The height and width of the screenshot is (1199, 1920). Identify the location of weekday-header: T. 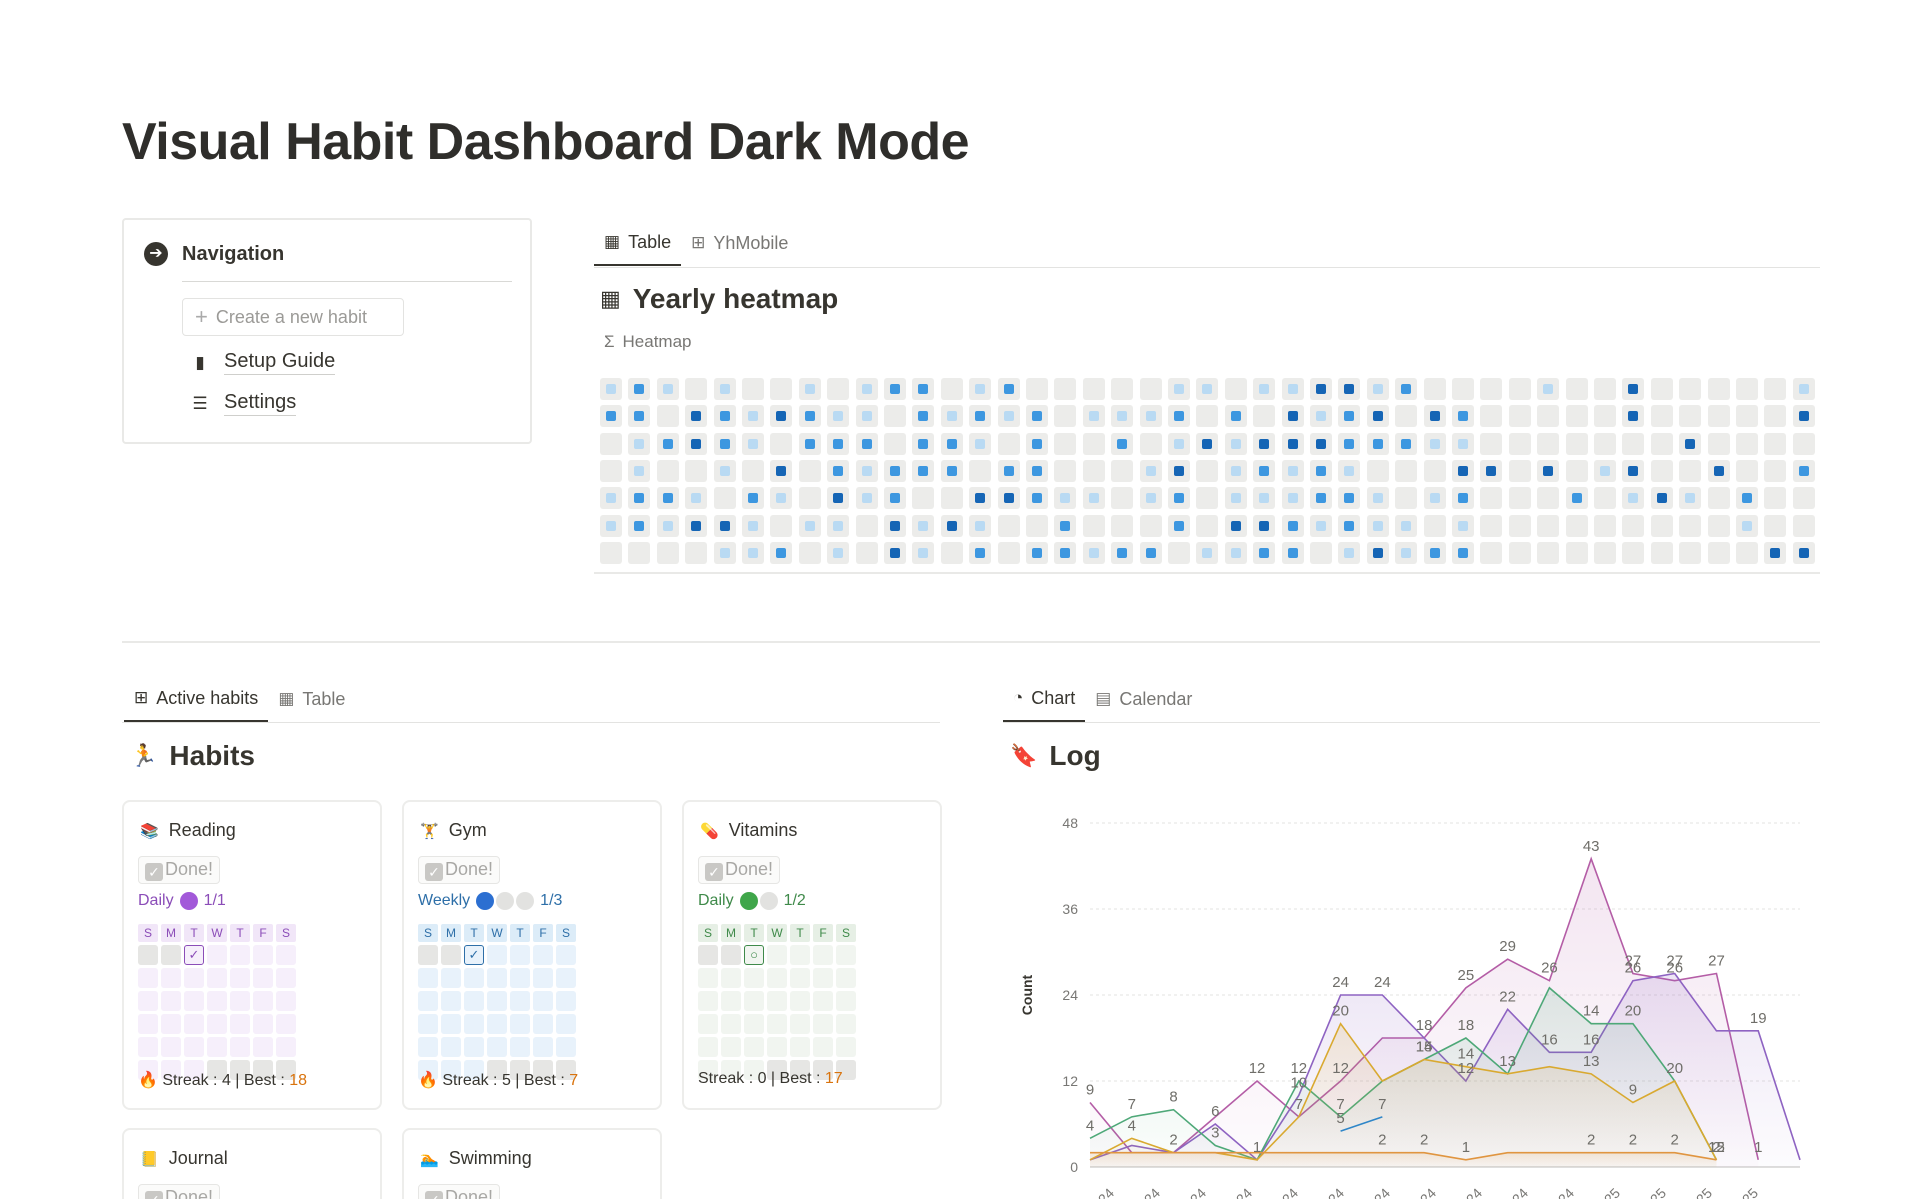
(240, 933).